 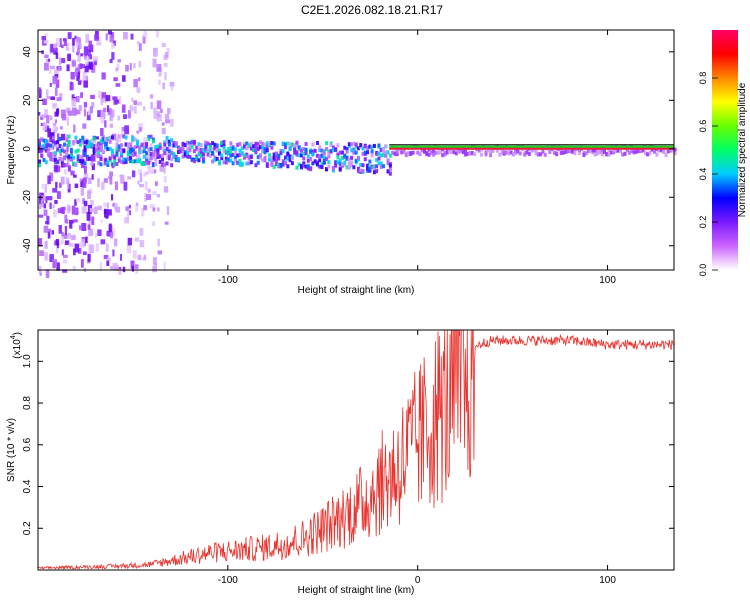 I want to click on colorbar-tick-label: 0.2, so click(x=703, y=222).